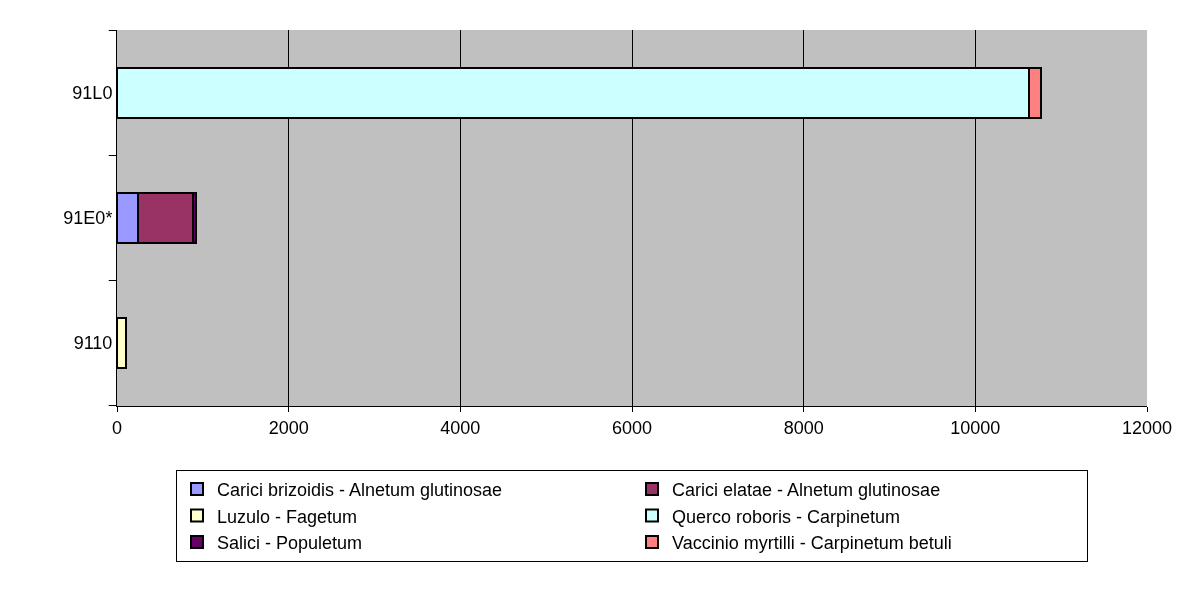  Describe the element at coordinates (975, 427) in the screenshot. I see `x-tick-label: 10000` at that location.